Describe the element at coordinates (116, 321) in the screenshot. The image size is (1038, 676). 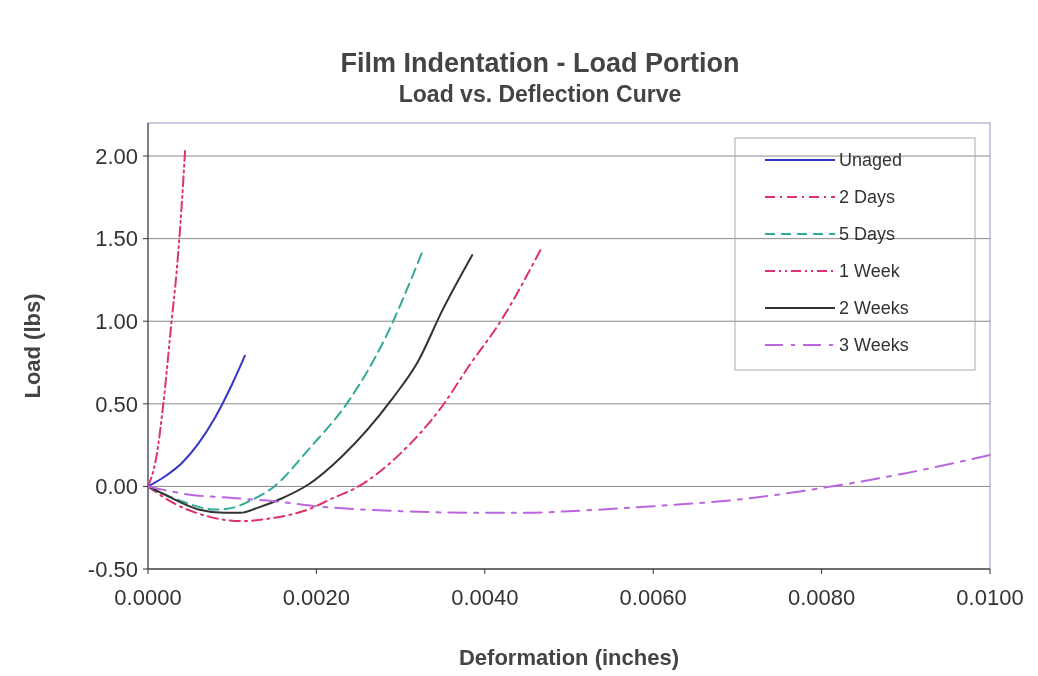
I see `y-tick-label: 1.00` at that location.